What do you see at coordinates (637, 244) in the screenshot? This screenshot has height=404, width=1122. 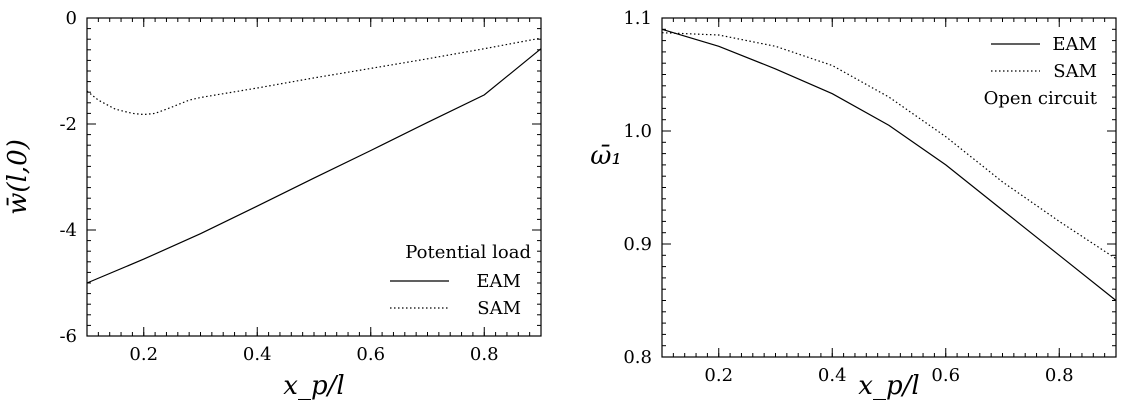 I see `y-tick-label: 0.9` at bounding box center [637, 244].